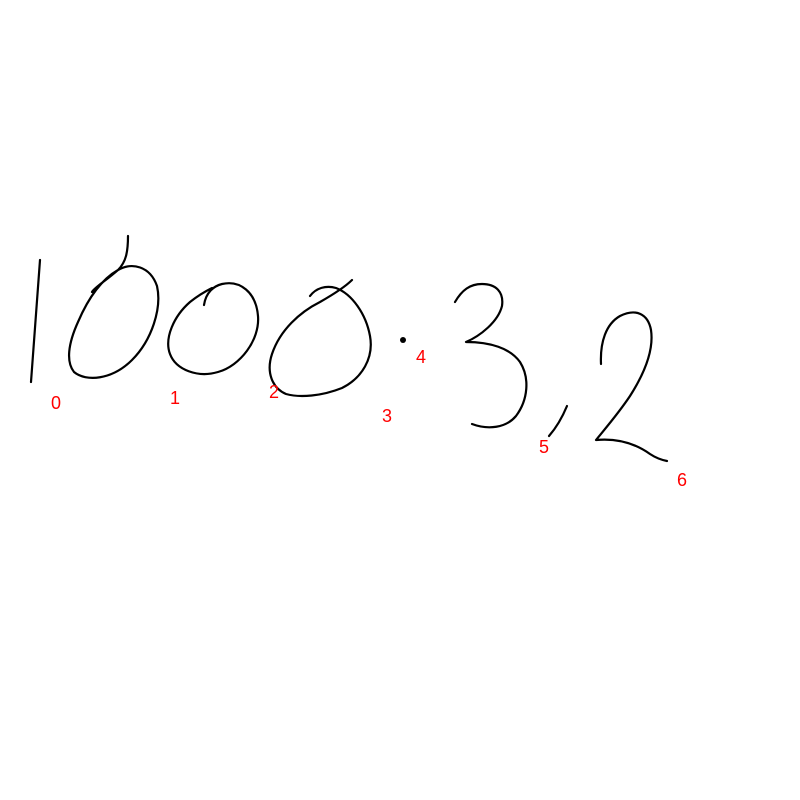 Image resolution: width=800 pixels, height=800 pixels. I want to click on segment-index-label: 0, so click(56, 403).